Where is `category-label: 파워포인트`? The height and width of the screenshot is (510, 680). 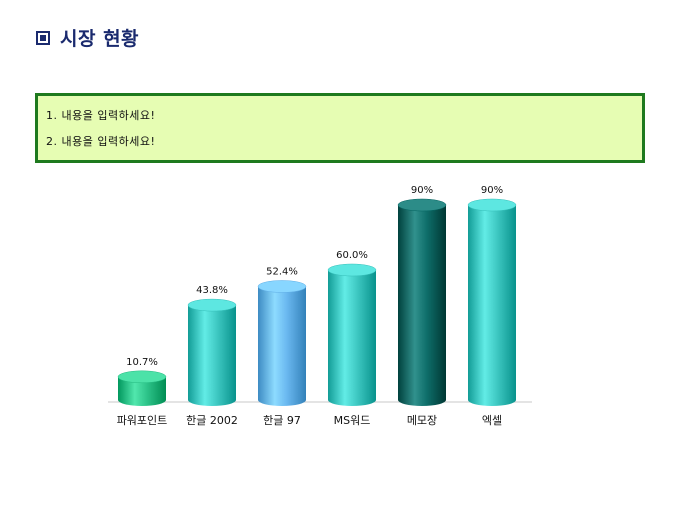
category-label: 파워포인트 is located at coordinates (142, 420).